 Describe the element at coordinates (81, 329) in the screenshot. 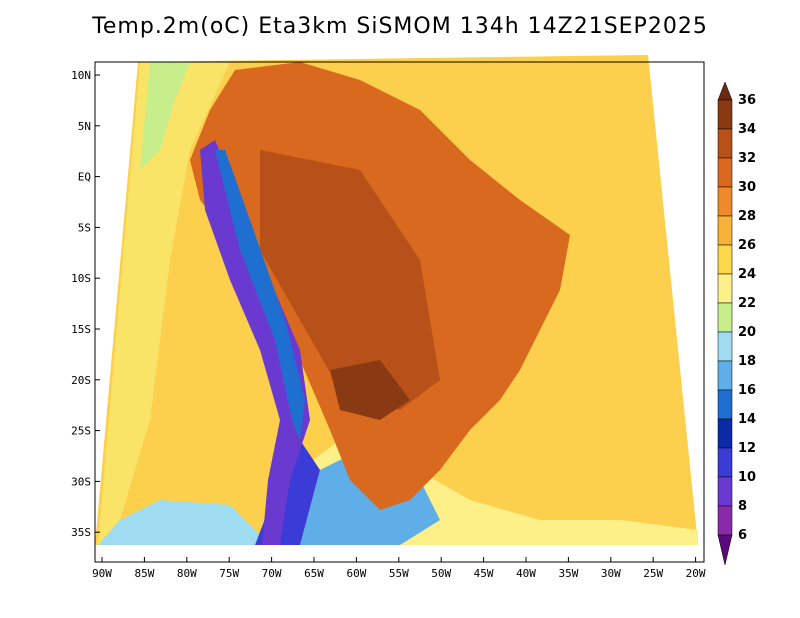

I see `lat-label: 15S` at that location.